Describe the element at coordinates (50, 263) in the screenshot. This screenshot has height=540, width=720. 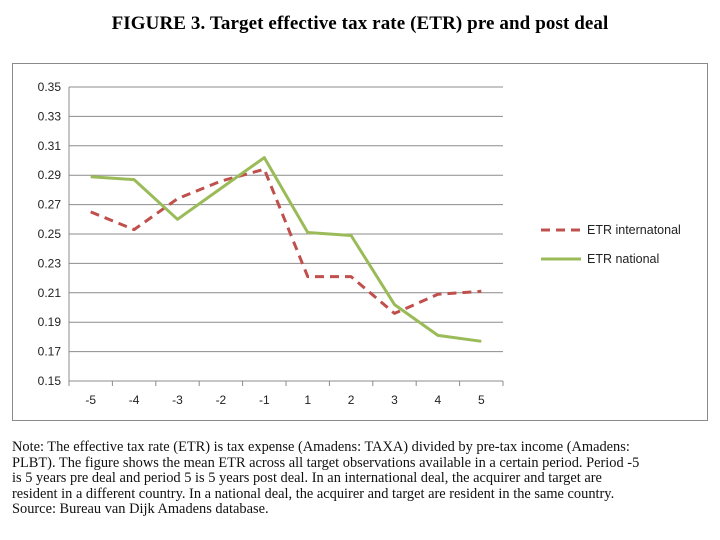
I see `y-tick-label: 0.23` at that location.